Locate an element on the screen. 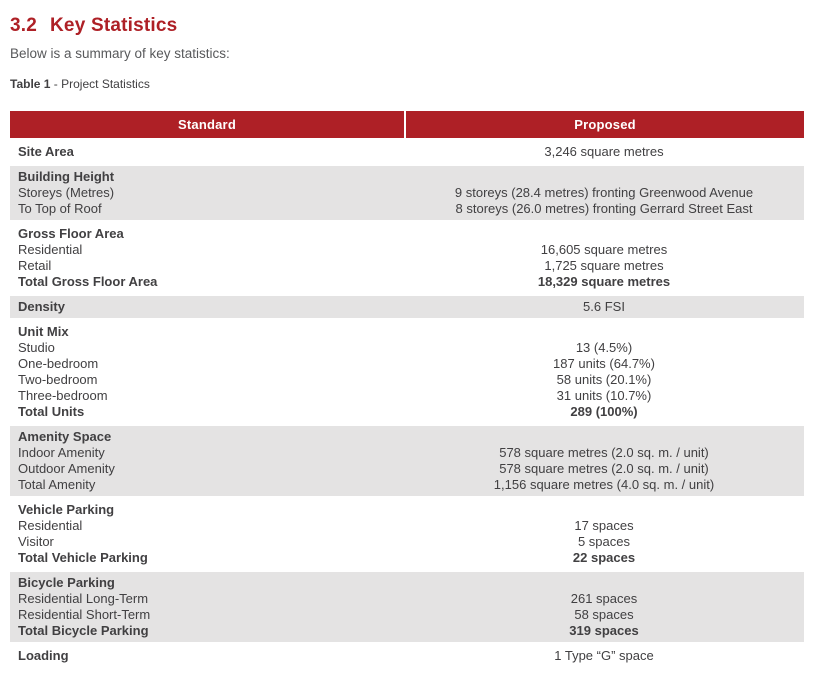 This screenshot has width=832, height=680. row-value: 13 (4.5%) is located at coordinates (604, 347).